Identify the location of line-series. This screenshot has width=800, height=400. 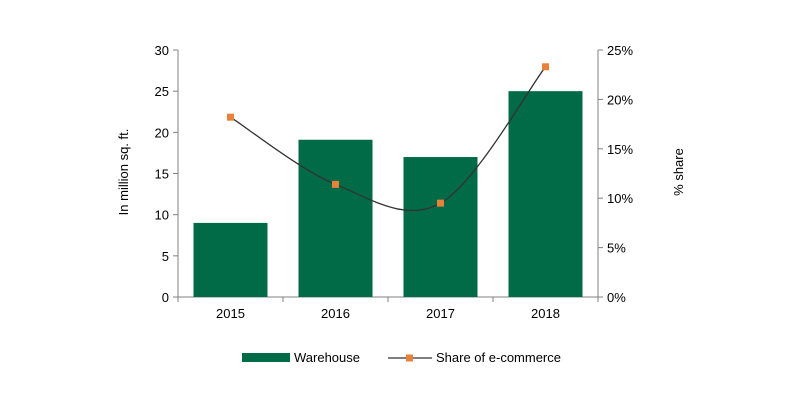
(388, 137).